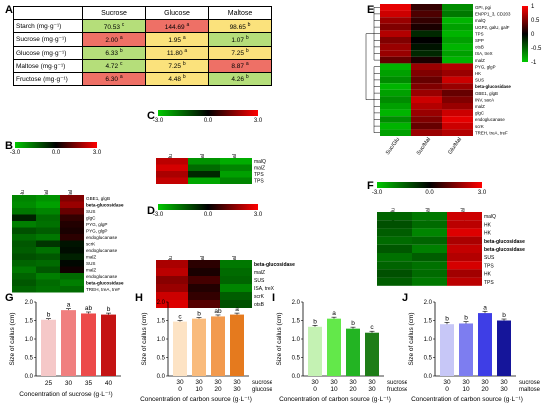 The image size is (550, 420). Describe the element at coordinates (89, 308) in the screenshot. I see `significance-letter: ab` at that location.